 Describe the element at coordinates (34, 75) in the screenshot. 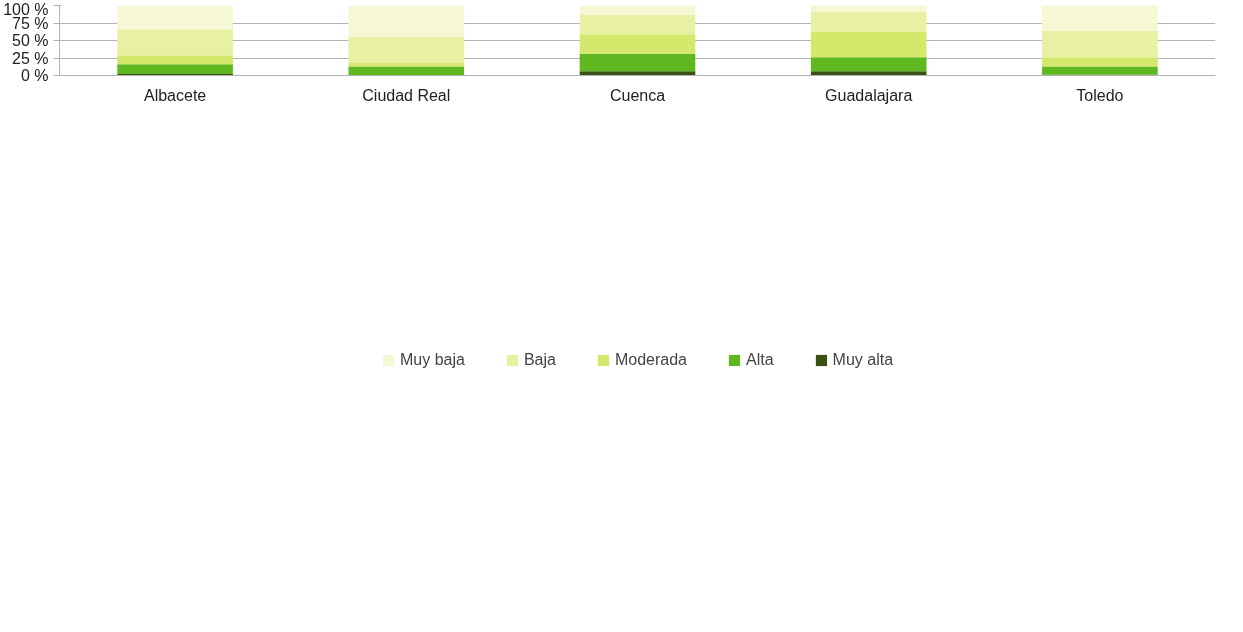

I see `y-tick-label: 0 %` at that location.